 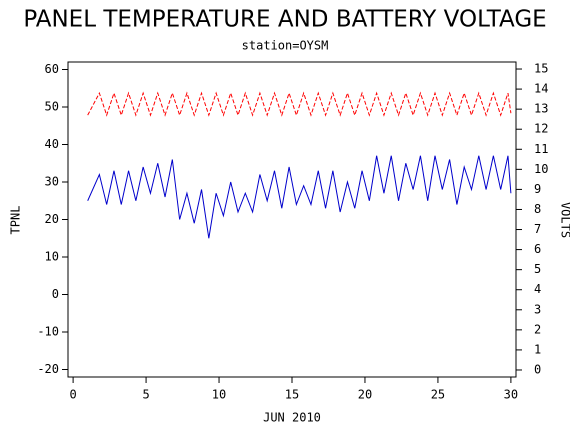 What do you see at coordinates (537, 289) in the screenshot?
I see `y2-tick-label: 4` at bounding box center [537, 289].